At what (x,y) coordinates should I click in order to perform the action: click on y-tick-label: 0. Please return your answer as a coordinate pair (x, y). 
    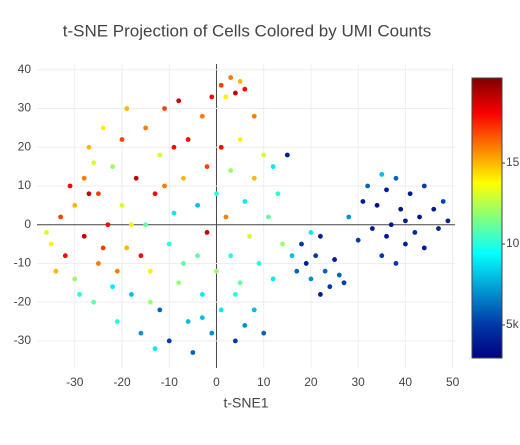
    Looking at the image, I should click on (27, 224).